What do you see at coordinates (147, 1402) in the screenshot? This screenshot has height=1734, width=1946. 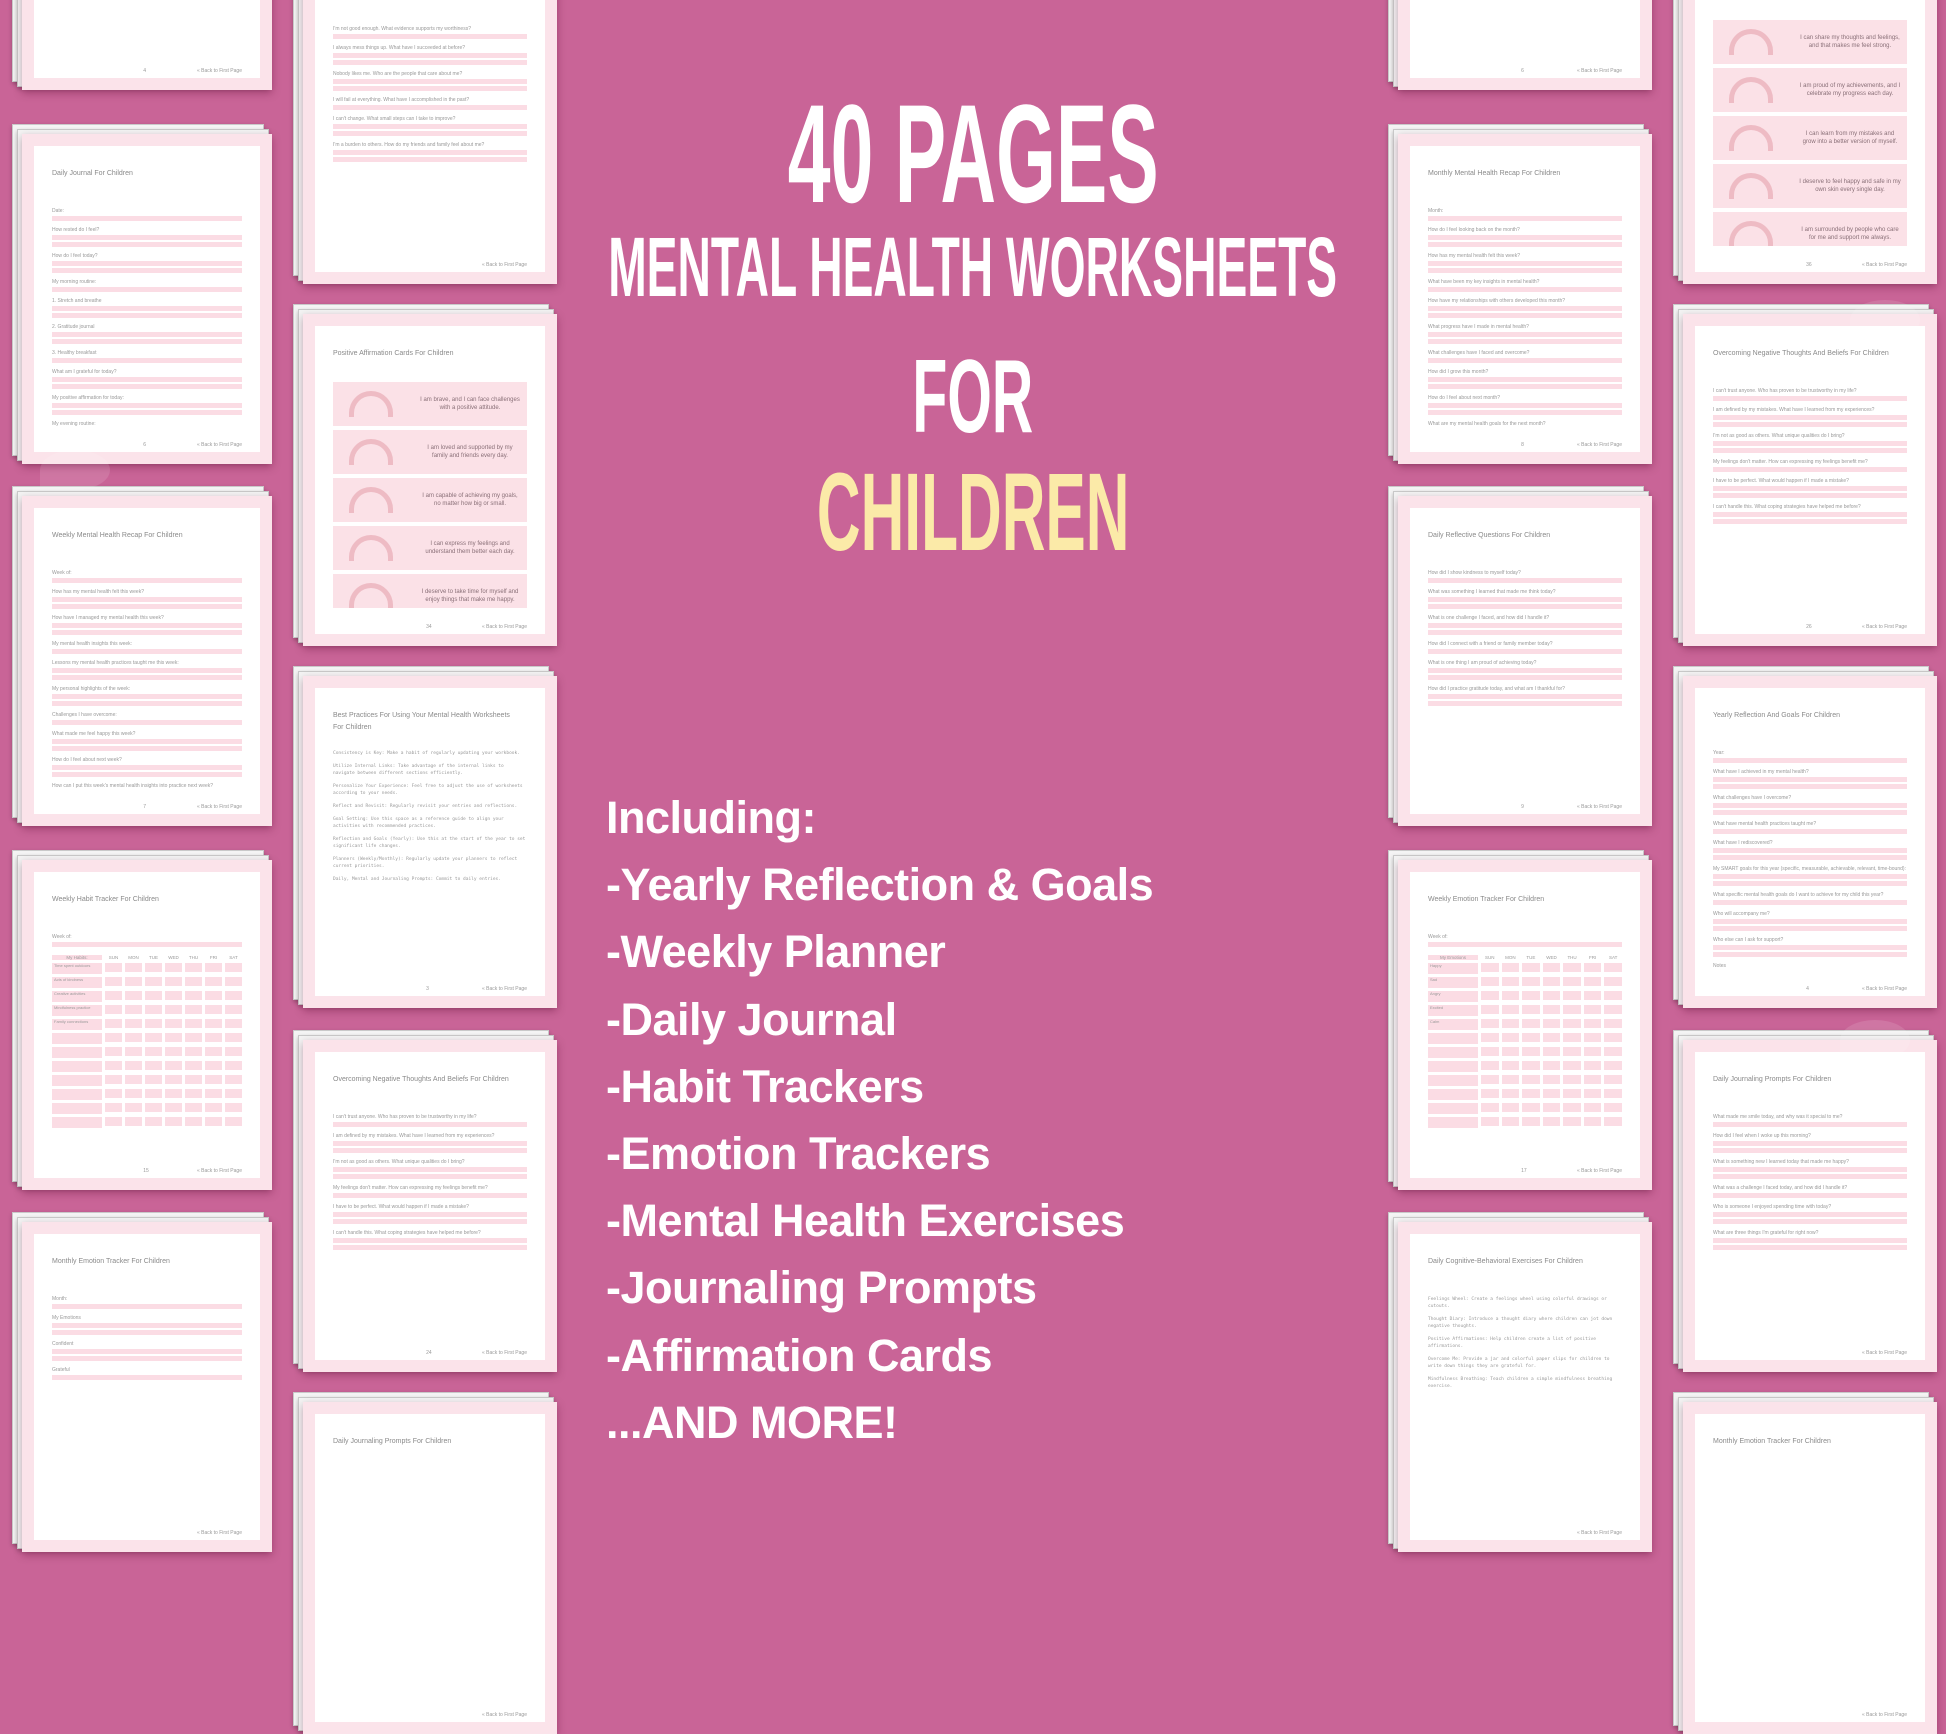 I see `page-body: Month: My Emotions Confident Grateful` at bounding box center [147, 1402].